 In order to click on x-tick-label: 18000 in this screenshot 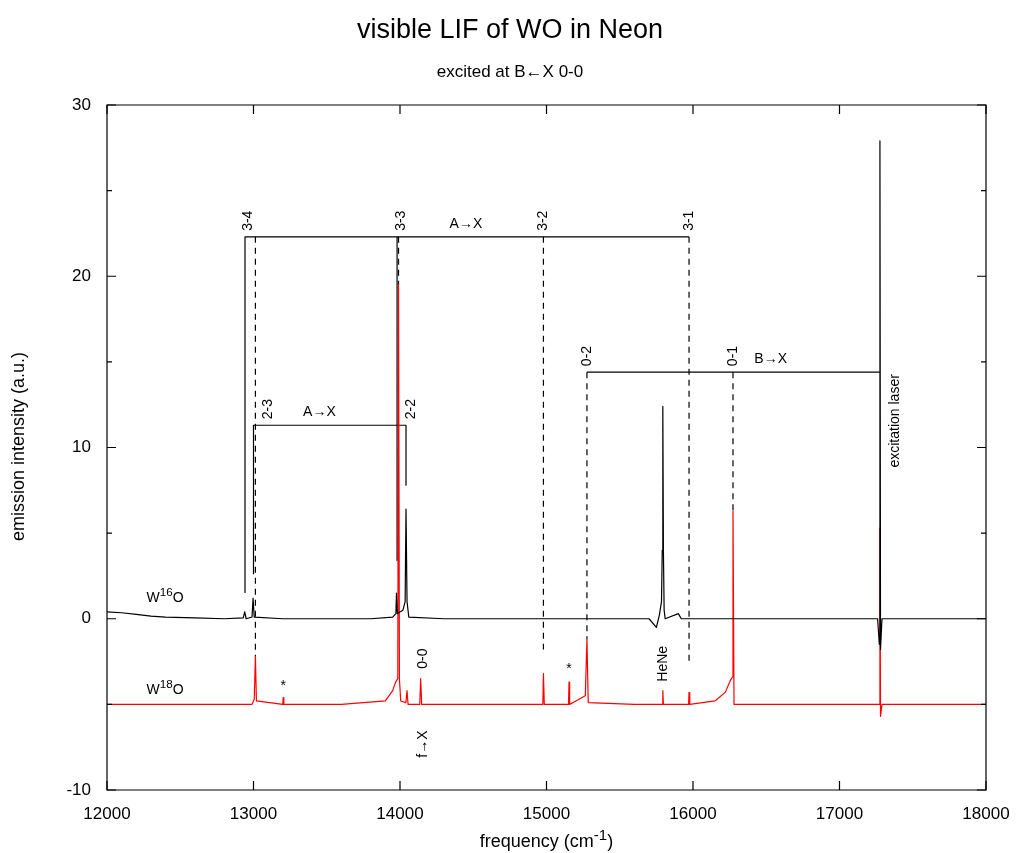, I will do `click(986, 813)`.